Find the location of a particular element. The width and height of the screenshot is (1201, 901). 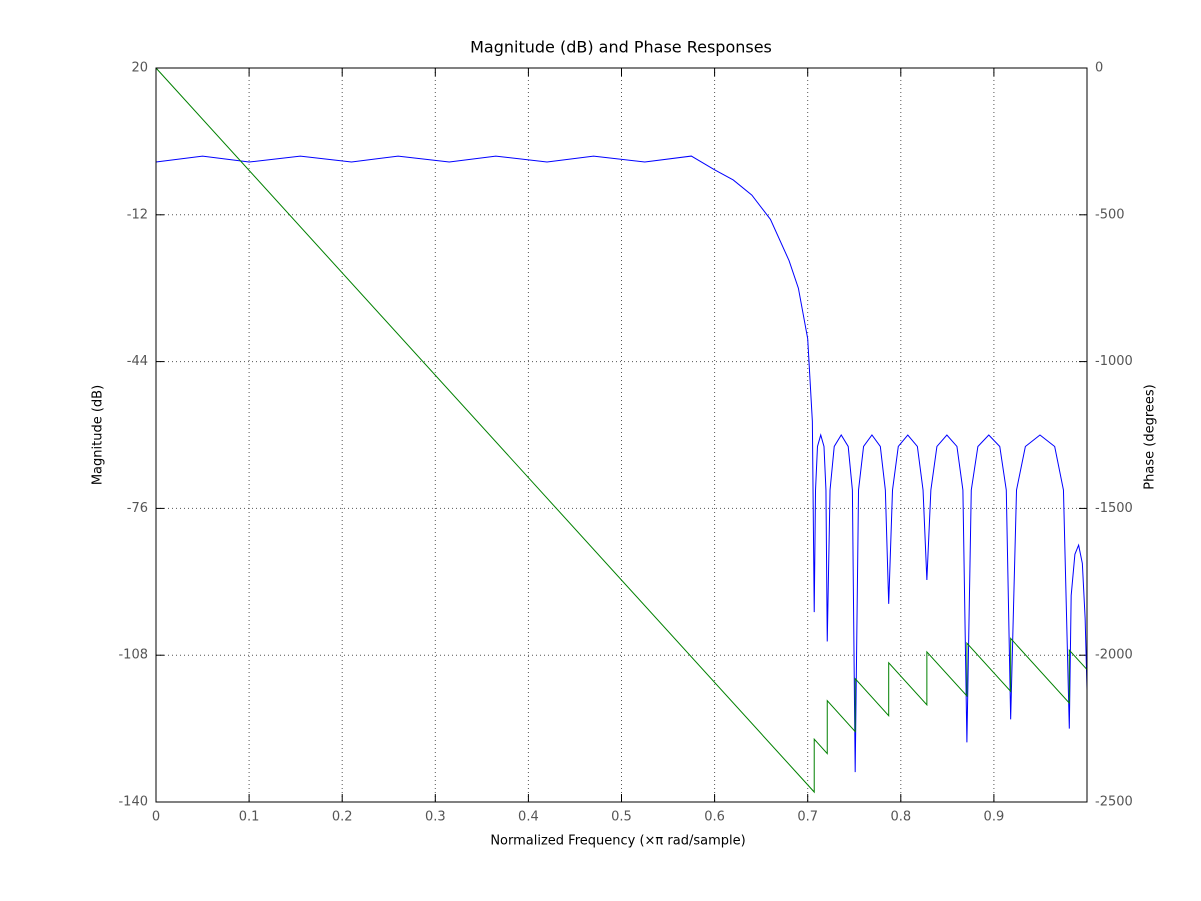

y-tick-label: -12 is located at coordinates (137, 214).